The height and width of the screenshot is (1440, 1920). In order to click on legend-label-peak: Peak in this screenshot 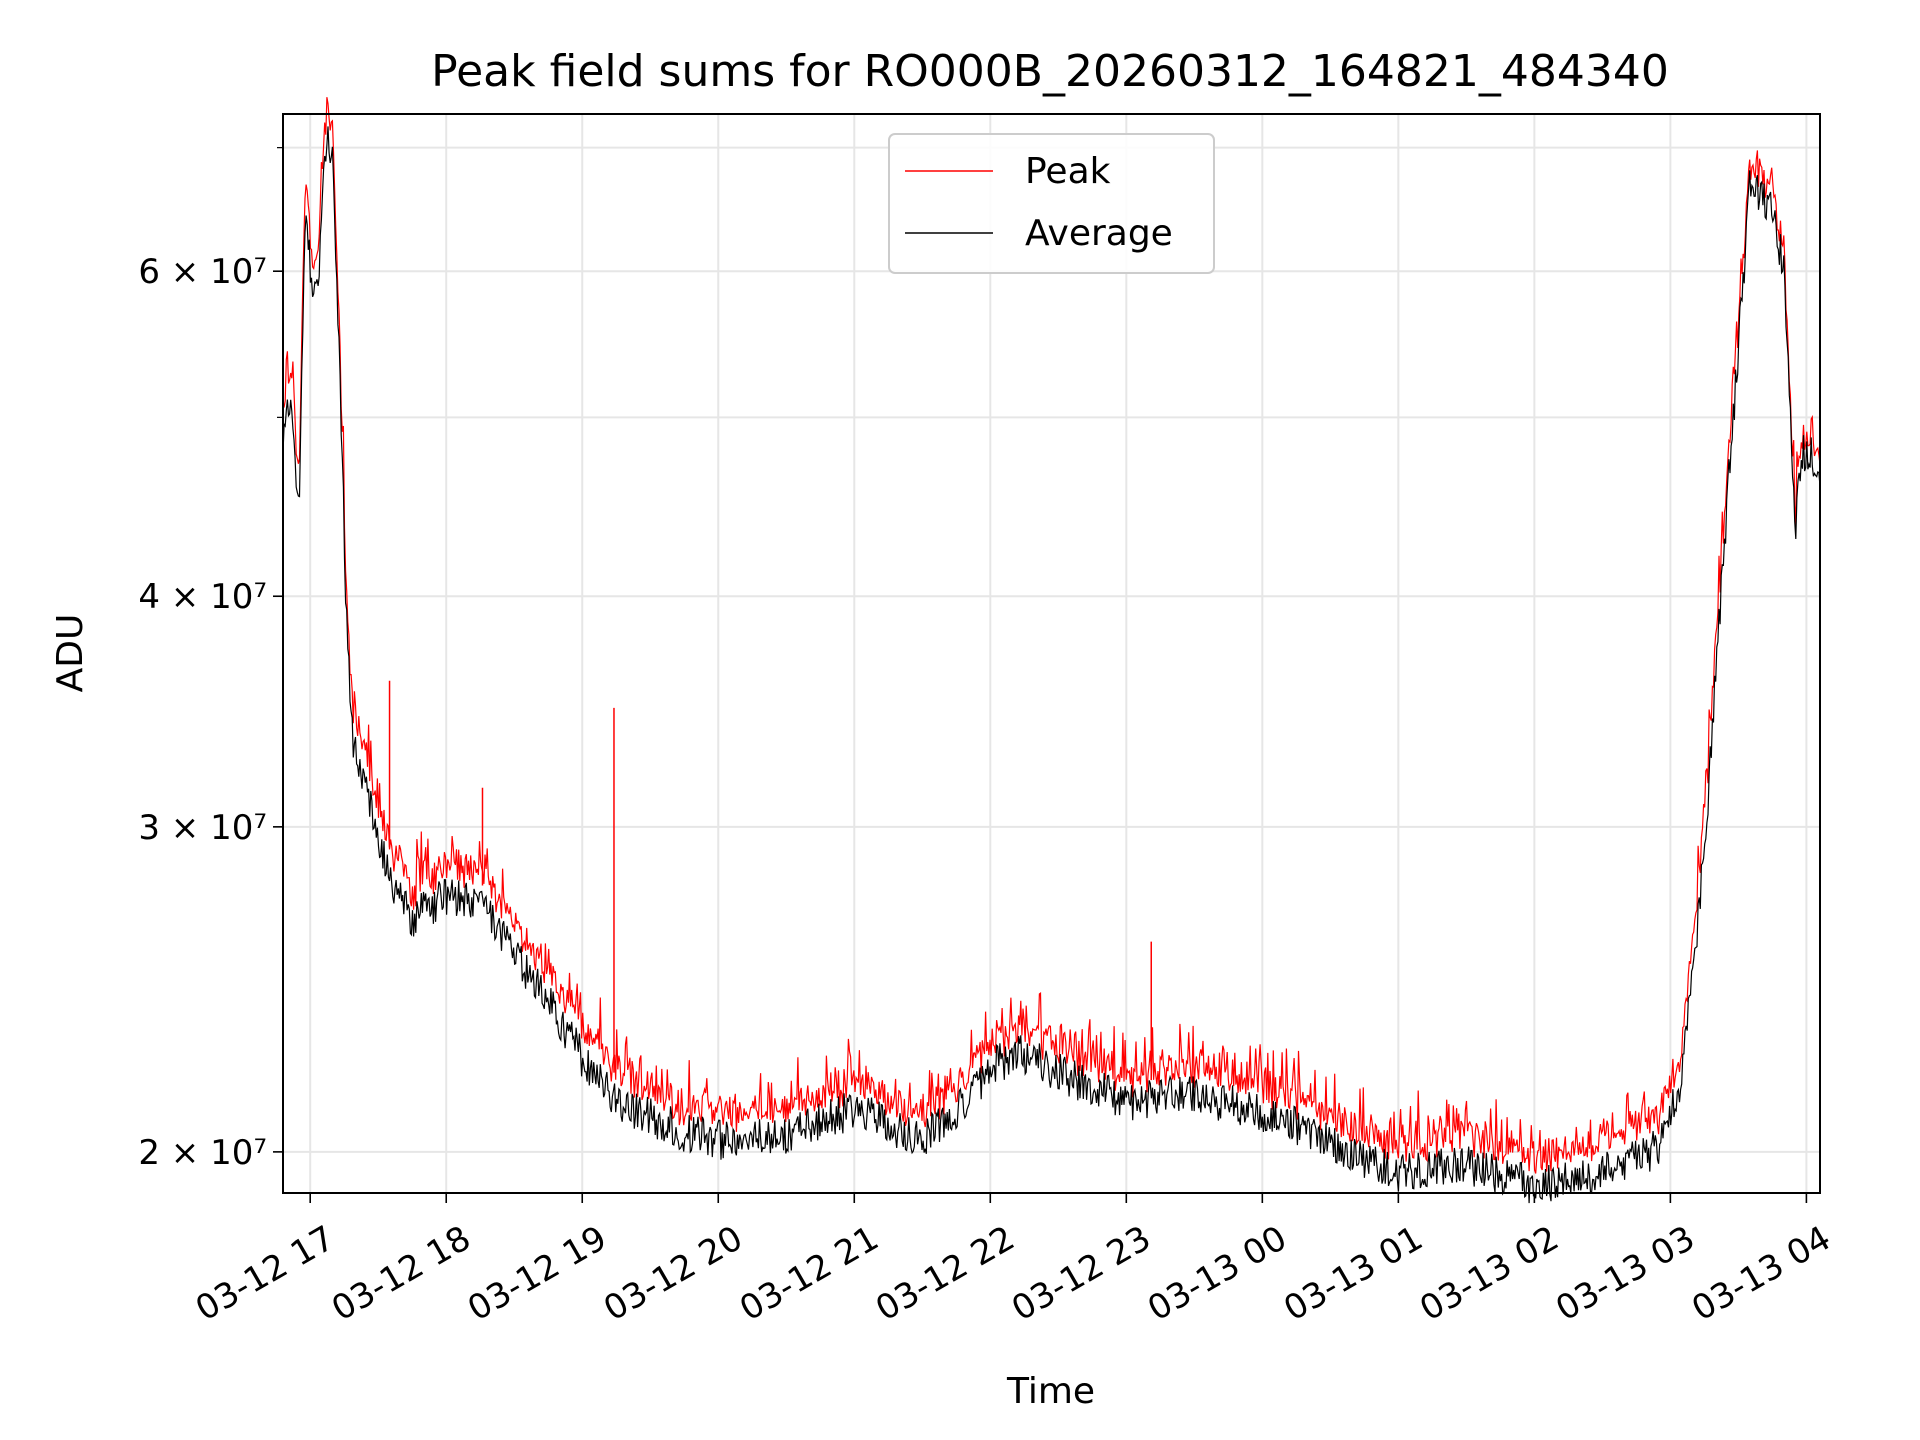, I will do `click(1068, 171)`.